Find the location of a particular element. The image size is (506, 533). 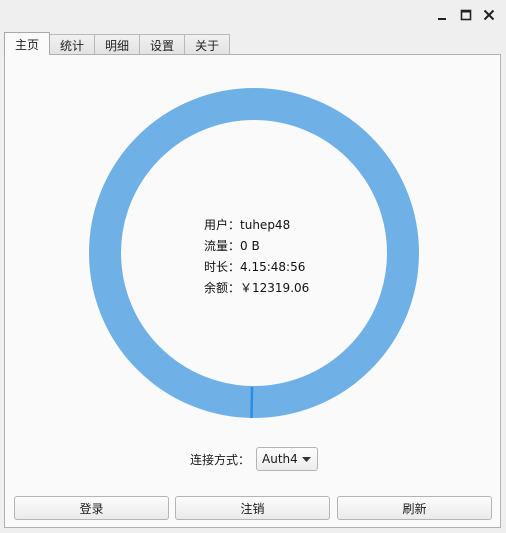

connection-method-label: 连接方式： is located at coordinates (220, 460).